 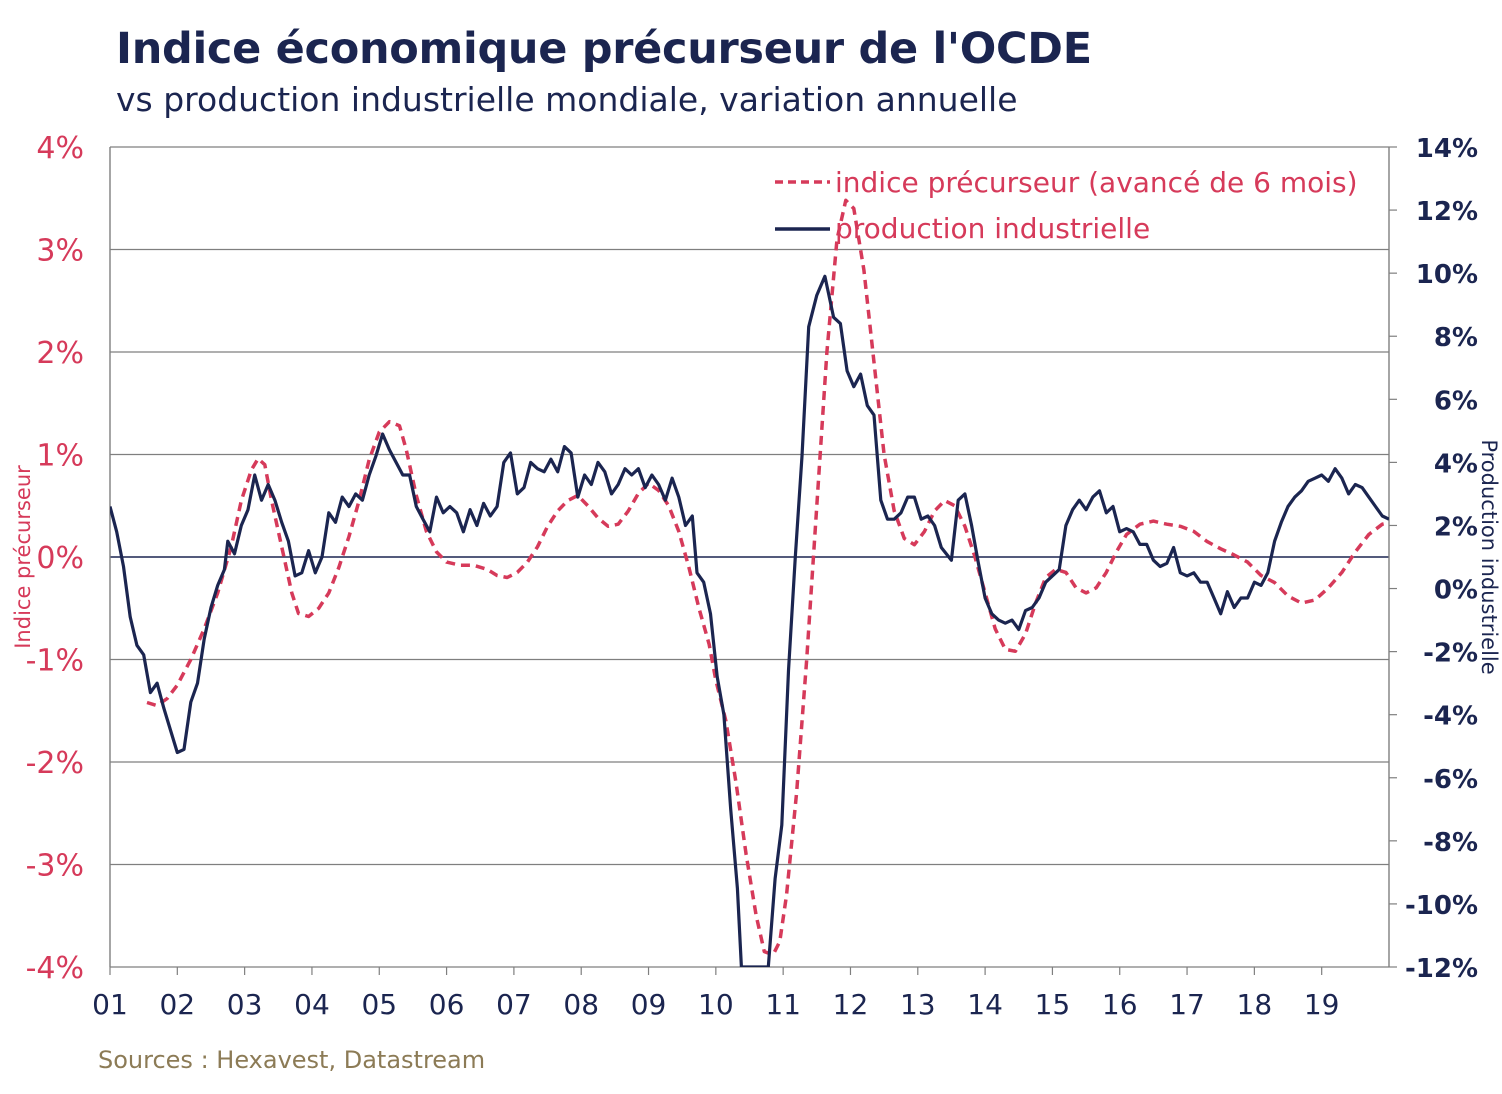 What do you see at coordinates (1456, 401) in the screenshot?
I see `right-tick-label: 6%` at bounding box center [1456, 401].